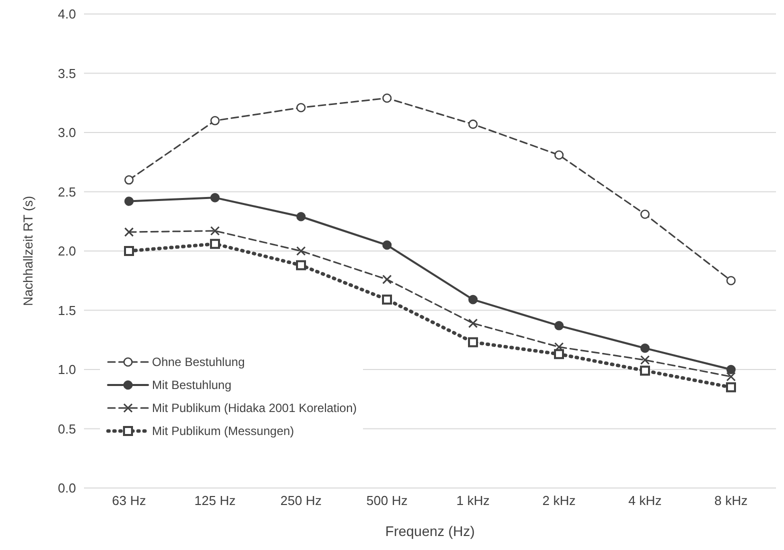 Image resolution: width=784 pixels, height=550 pixels. I want to click on y-tick-label: 4.0, so click(67, 14).